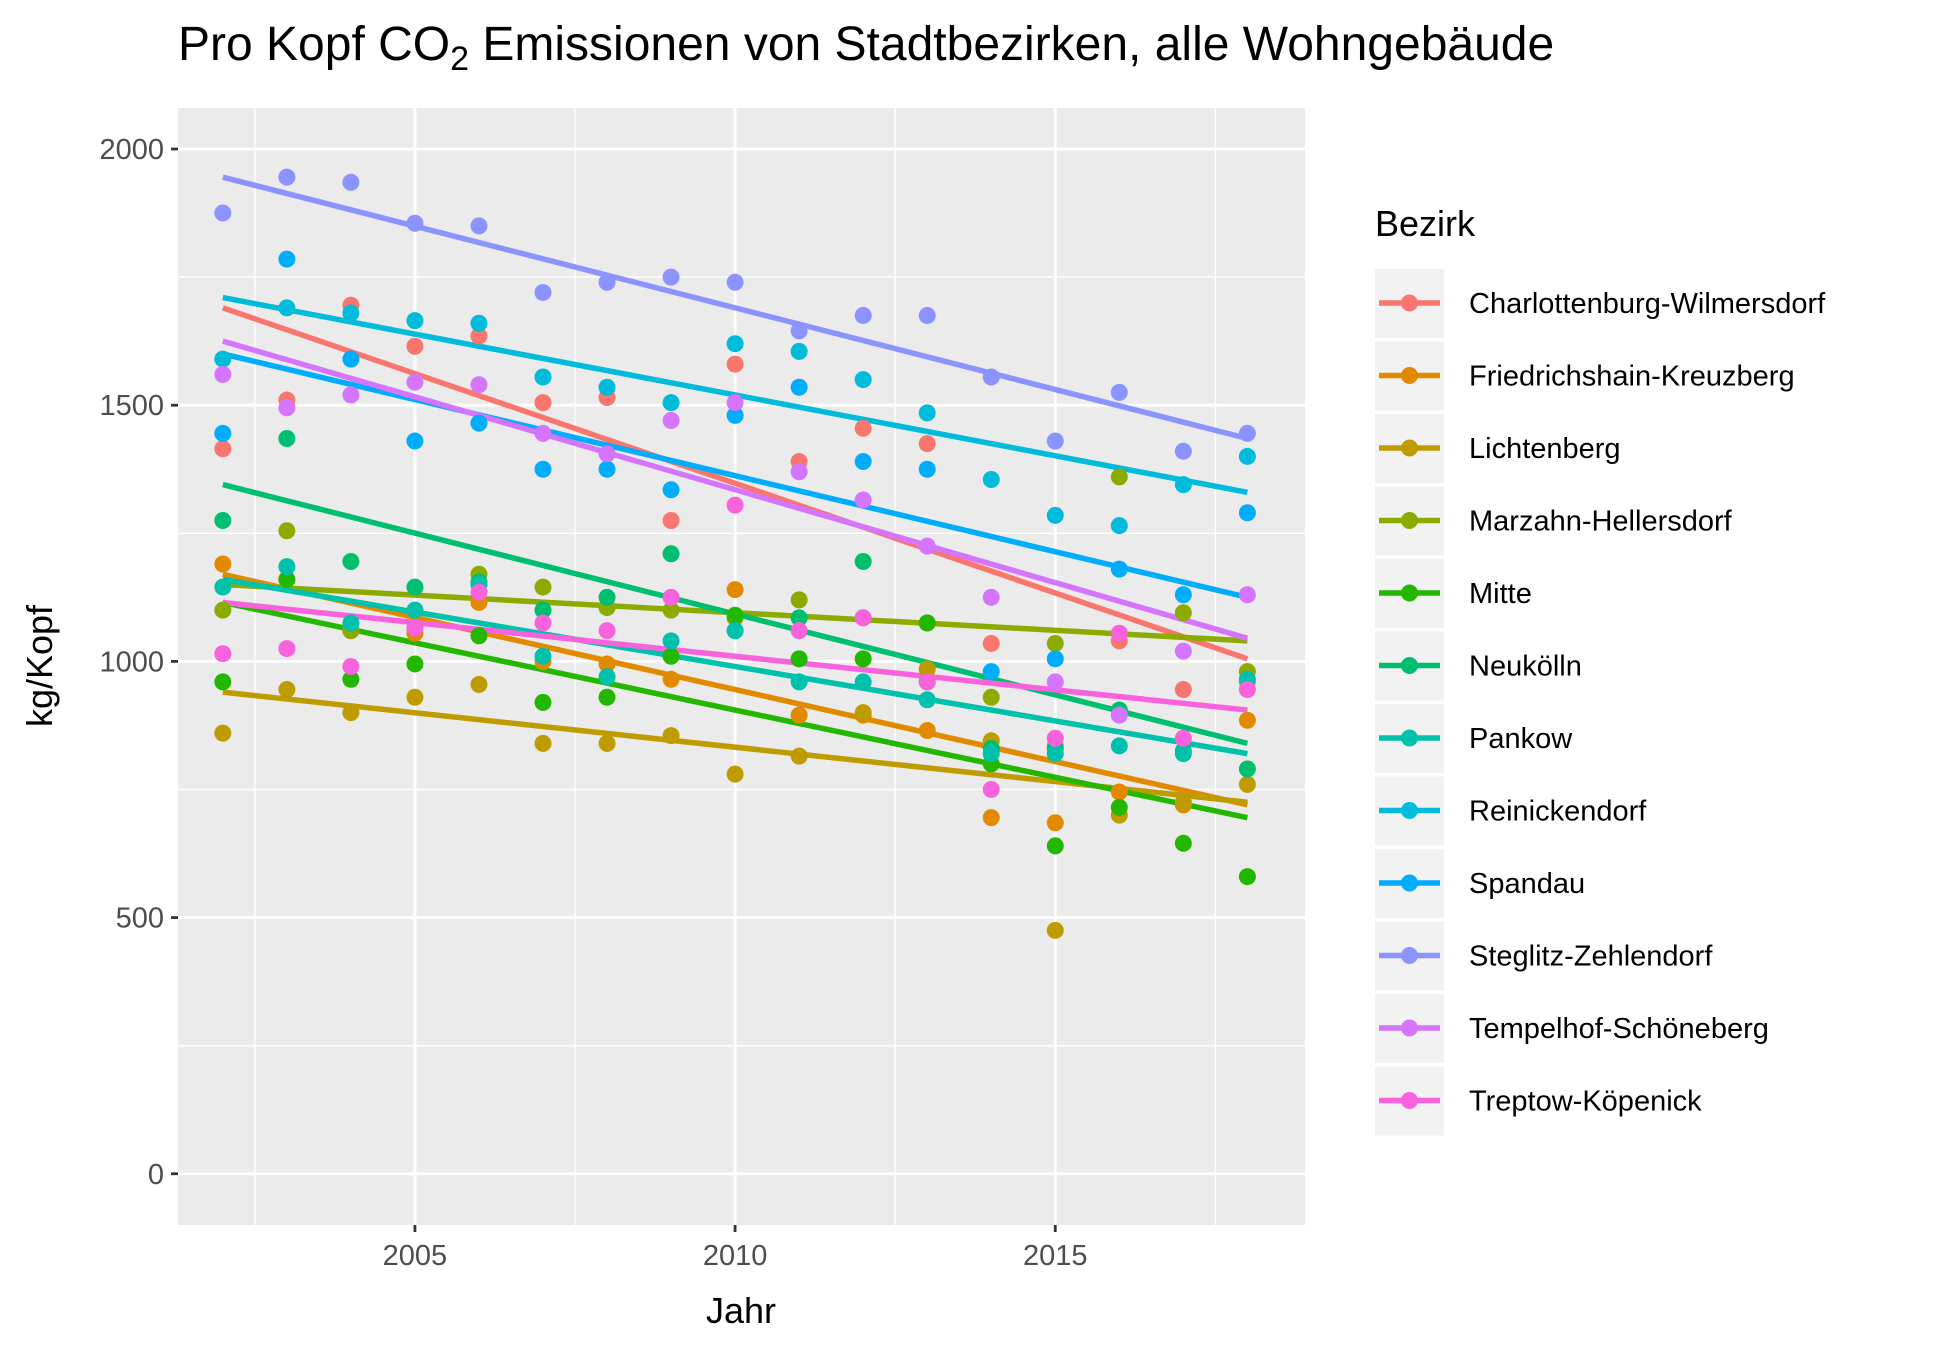 The width and height of the screenshot is (1950, 1349). What do you see at coordinates (131, 150) in the screenshot?
I see `y-tick-label: 2000` at bounding box center [131, 150].